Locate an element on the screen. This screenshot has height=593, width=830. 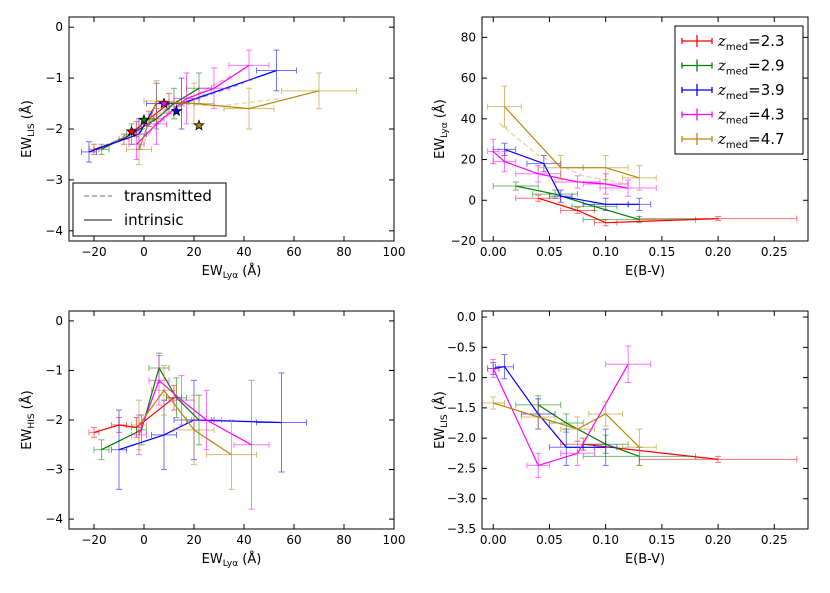
x-tick-label: 0.25 is located at coordinates (774, 252).